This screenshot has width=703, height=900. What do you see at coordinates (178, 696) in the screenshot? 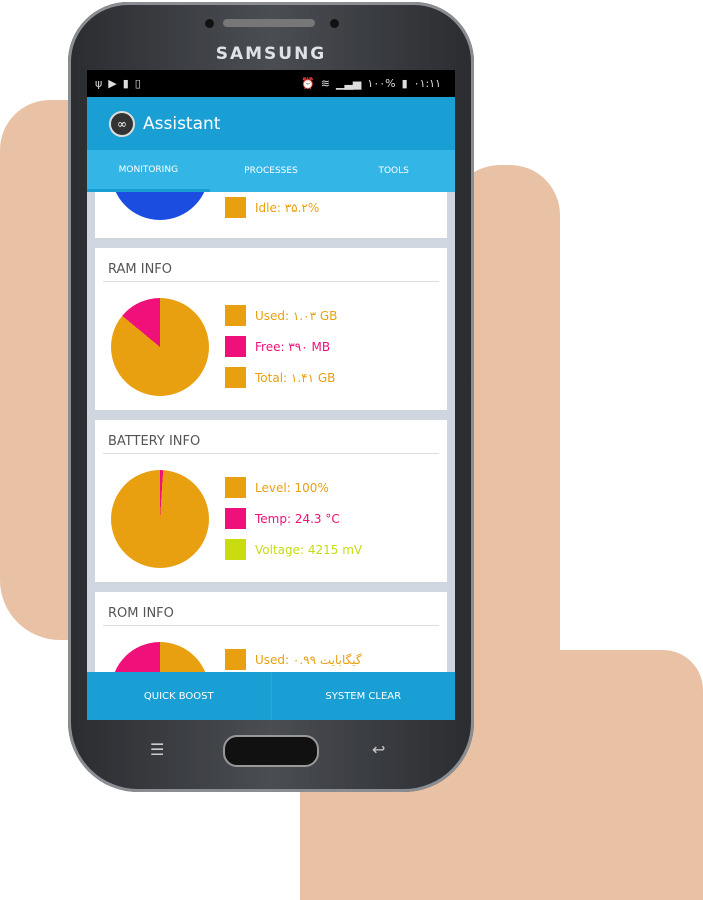
I see `quick-boost-button: QUICK BOOST` at bounding box center [178, 696].